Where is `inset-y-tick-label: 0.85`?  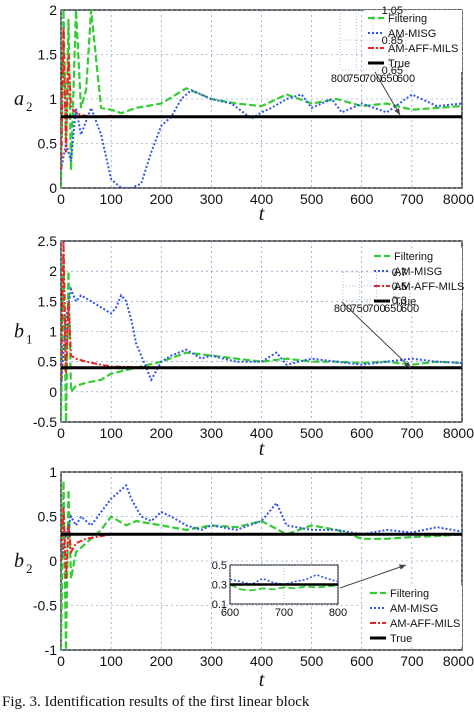 inset-y-tick-label: 0.85 is located at coordinates (392, 41).